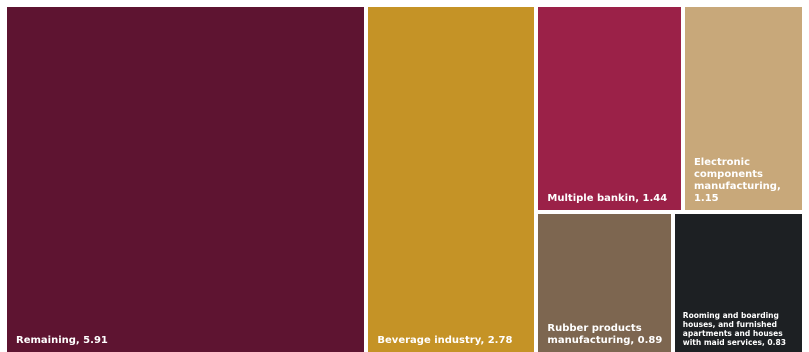  I want to click on tile-rubber-products: Rubber products manufacturing, 0.89, so click(604, 283).